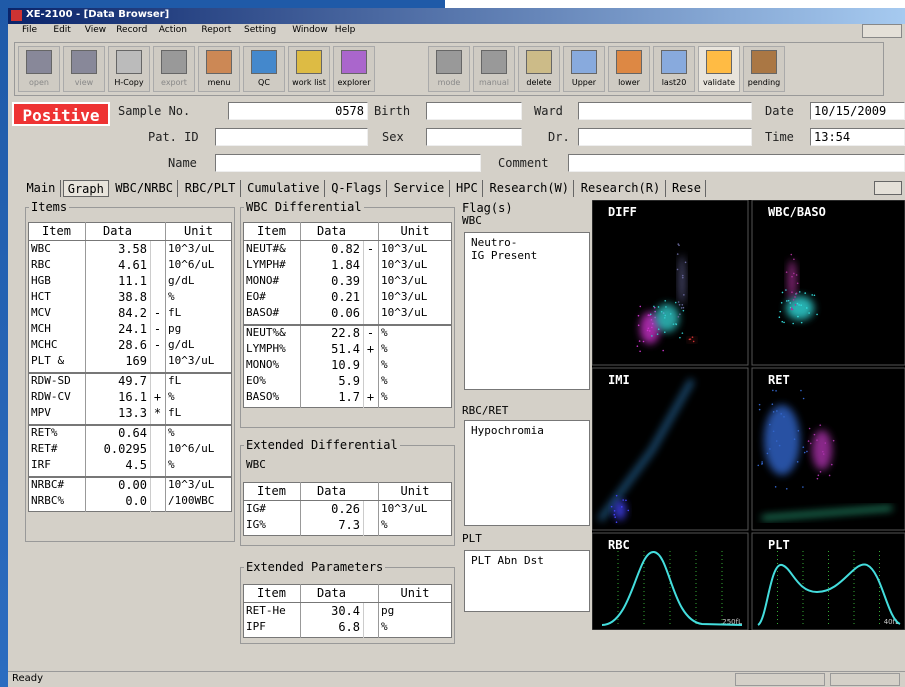 The width and height of the screenshot is (905, 687). Describe the element at coordinates (191, 500) in the screenshot. I see `cell-unit: /100WBC` at that location.